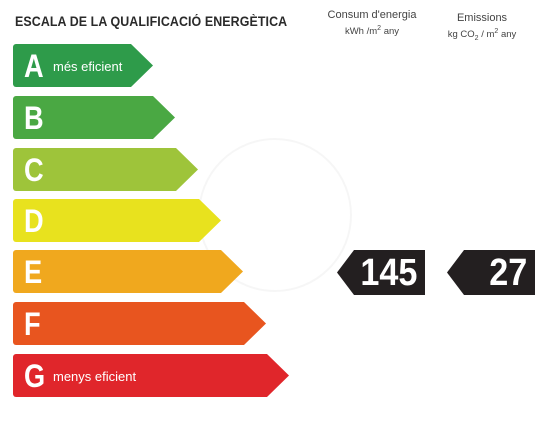 The image size is (549, 423). Describe the element at coordinates (33, 272) in the screenshot. I see `rating-letter: E` at that location.